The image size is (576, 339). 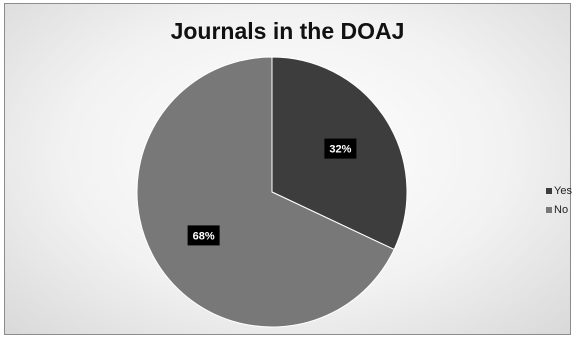 I want to click on data-label-yes: 32%, so click(x=340, y=148).